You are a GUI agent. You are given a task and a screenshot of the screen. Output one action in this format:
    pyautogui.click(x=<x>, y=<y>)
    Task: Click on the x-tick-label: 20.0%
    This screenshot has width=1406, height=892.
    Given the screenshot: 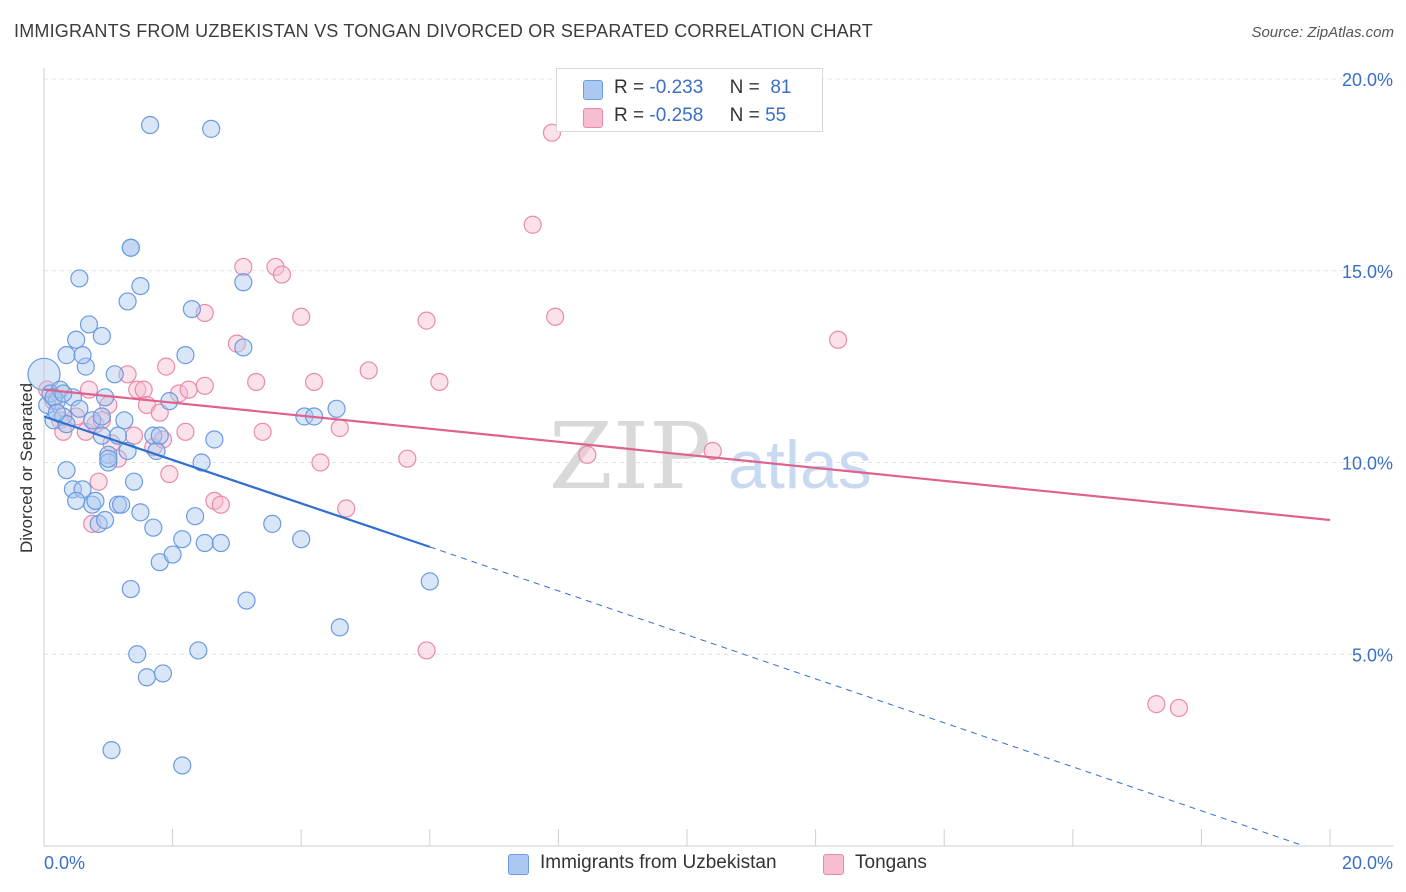 What is the action you would take?
    pyautogui.click(x=1367, y=863)
    